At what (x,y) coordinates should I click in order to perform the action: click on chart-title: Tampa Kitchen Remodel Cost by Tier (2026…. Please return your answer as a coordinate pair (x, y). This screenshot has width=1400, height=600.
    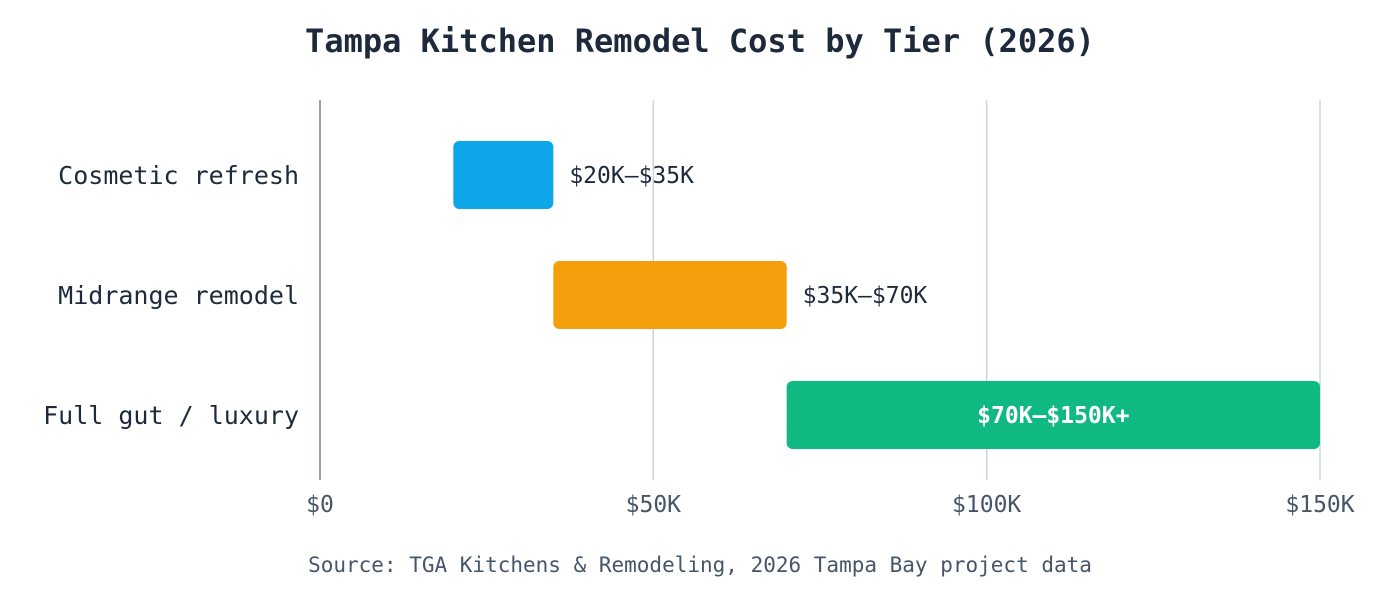
    Looking at the image, I should click on (700, 41).